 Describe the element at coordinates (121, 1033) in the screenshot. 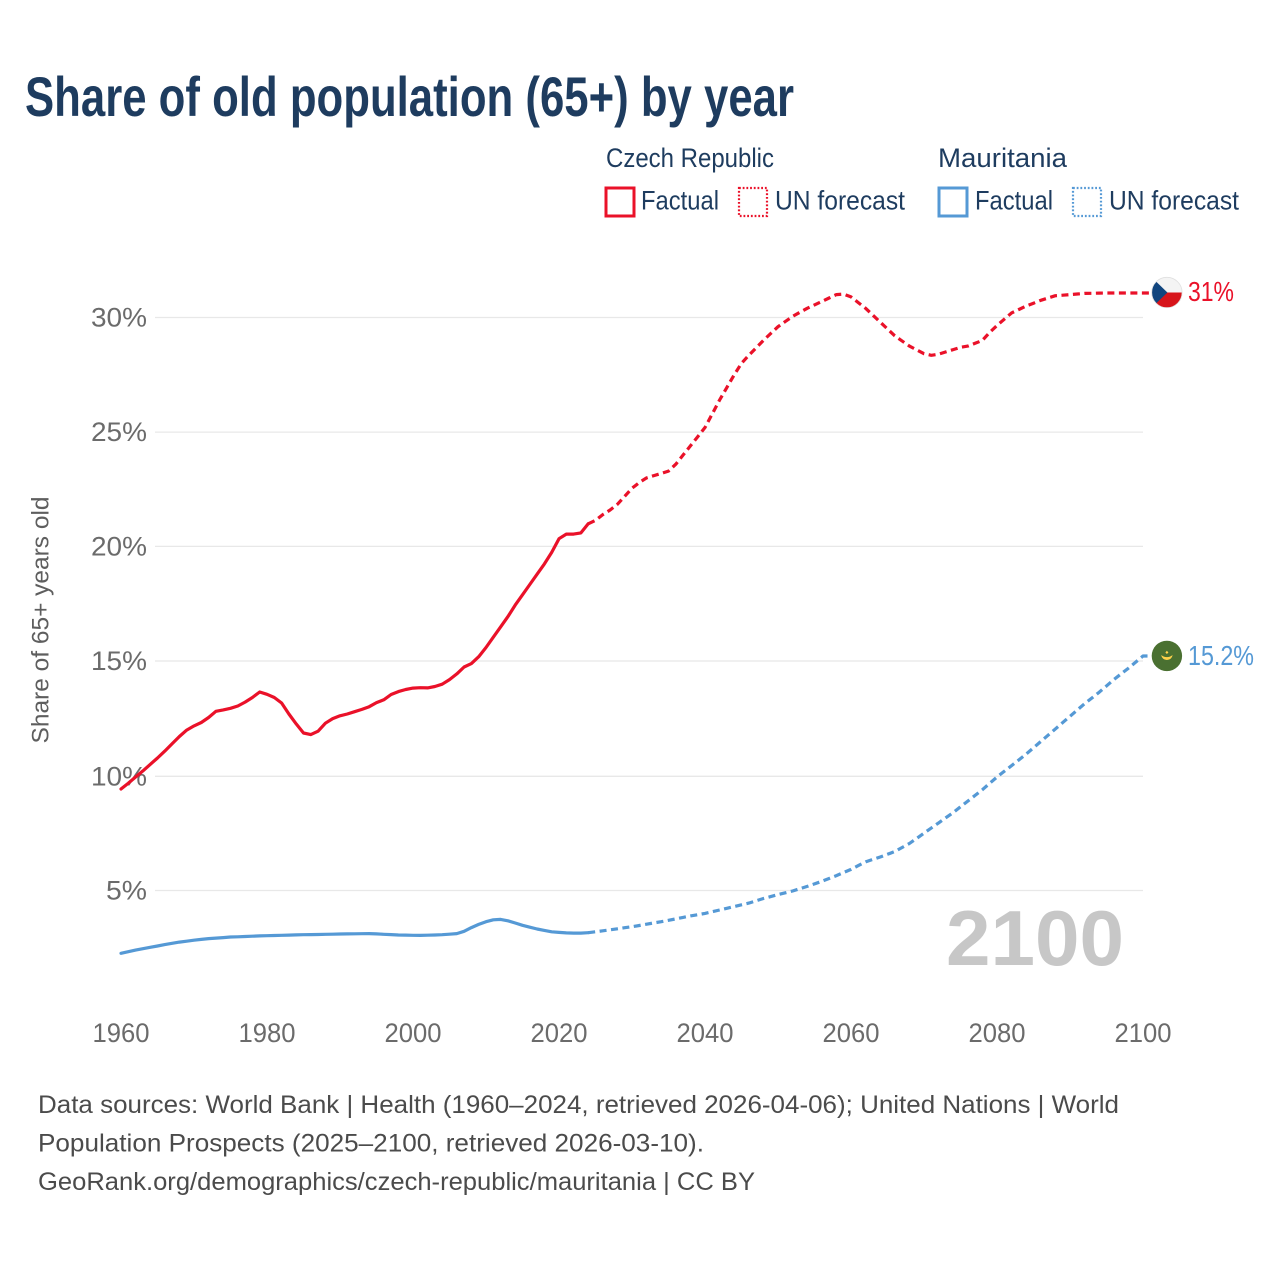

I see `svg-text: 1960` at that location.